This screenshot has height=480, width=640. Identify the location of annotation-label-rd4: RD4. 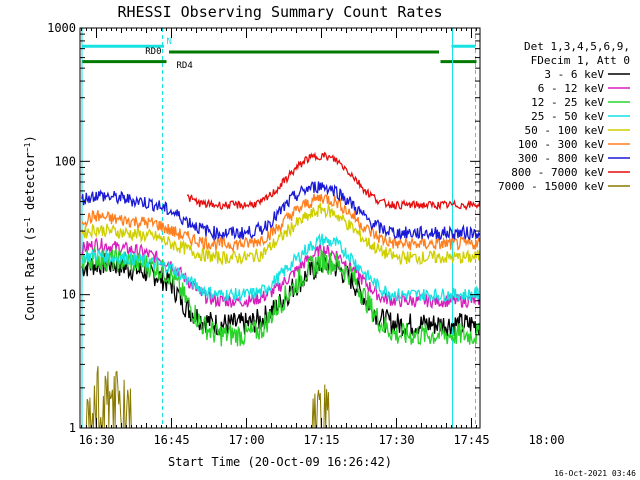
(185, 66).